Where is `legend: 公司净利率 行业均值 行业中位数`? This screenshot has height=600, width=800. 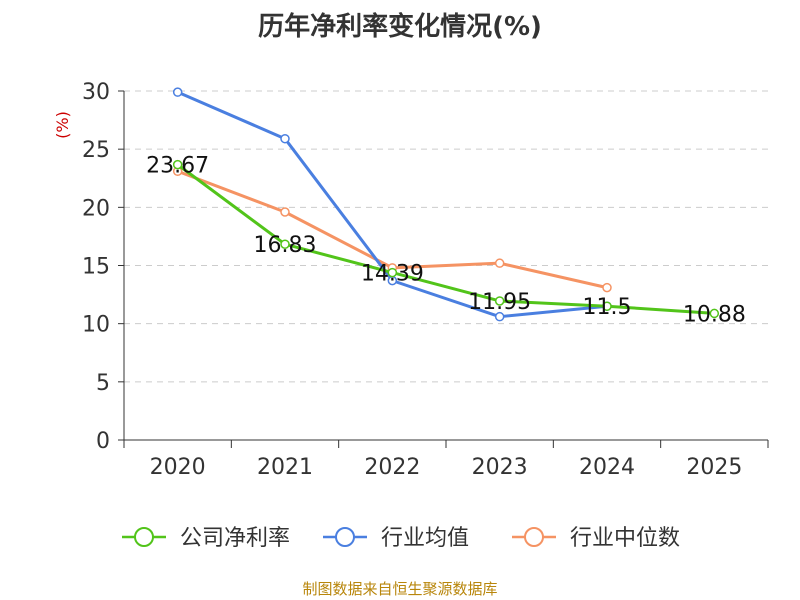 legend: 公司净利率 行业均值 行业中位数 is located at coordinates (401, 538).